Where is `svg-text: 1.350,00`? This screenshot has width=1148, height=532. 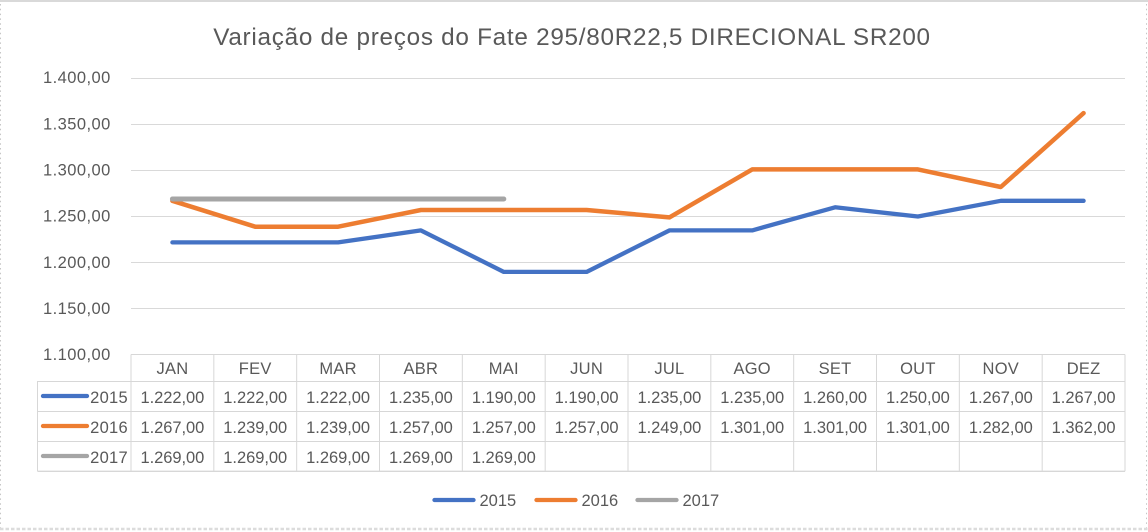 svg-text: 1.350,00 is located at coordinates (77, 124).